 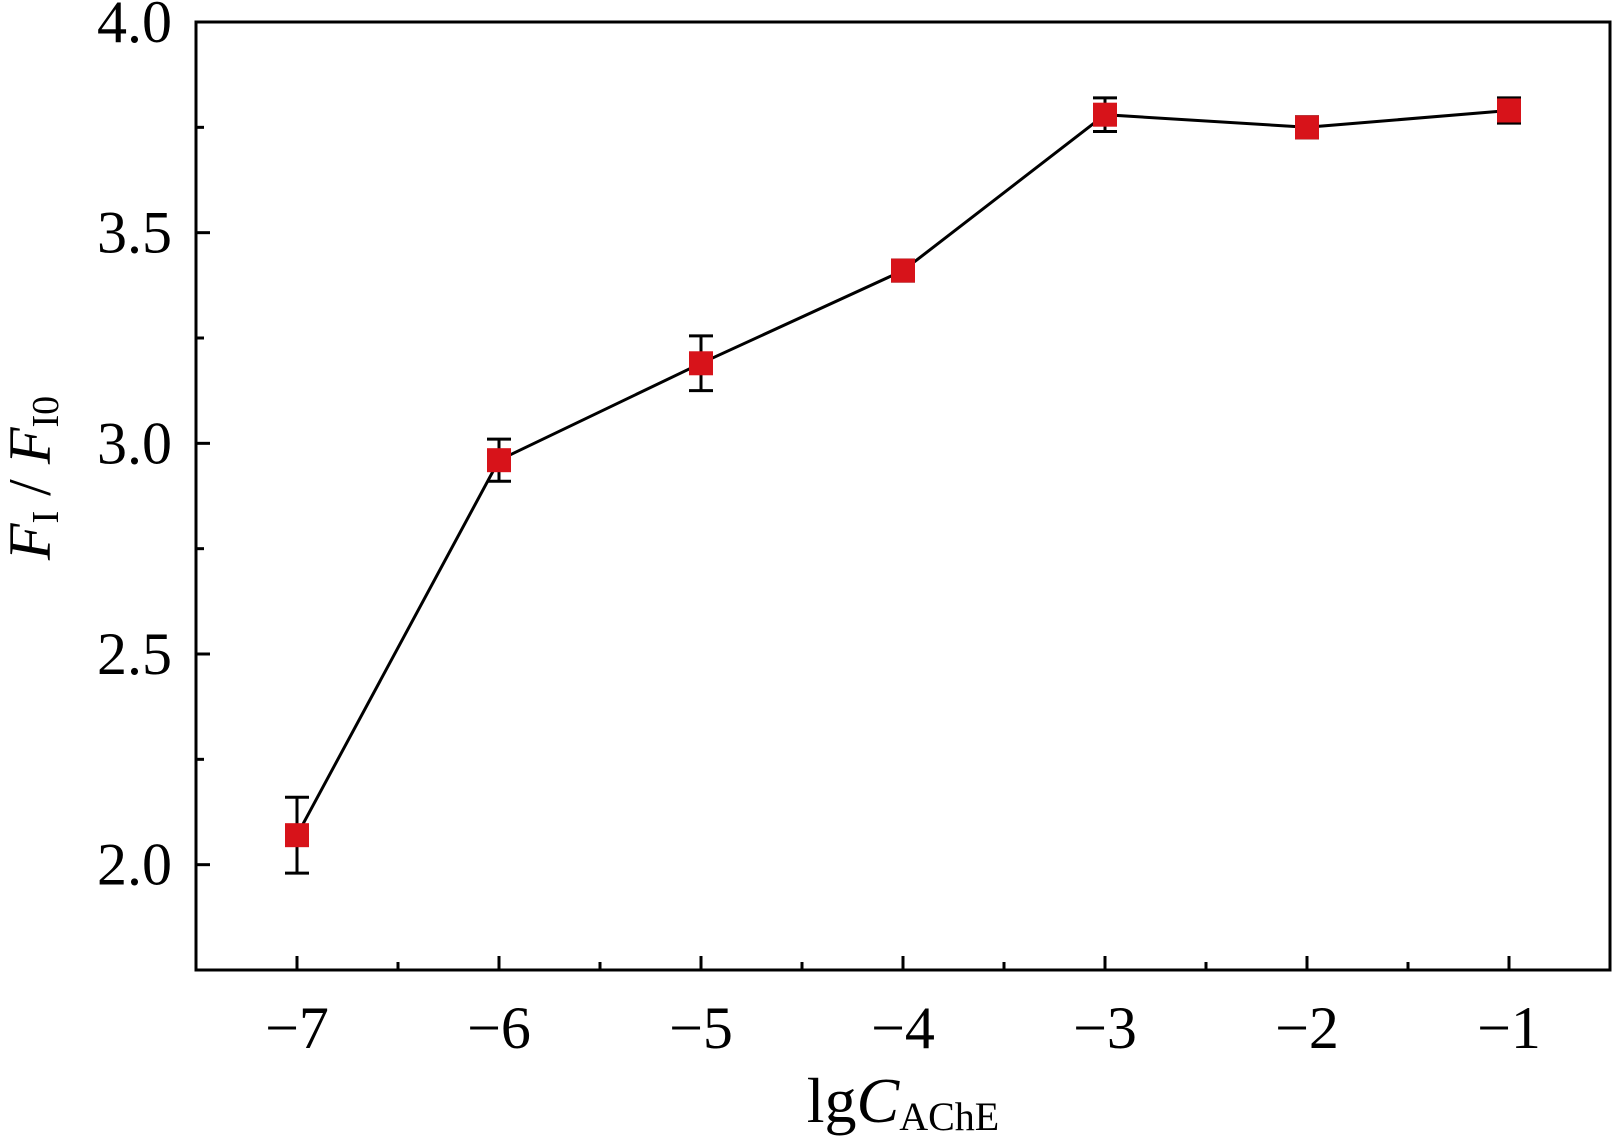 What do you see at coordinates (701, 1028) in the screenshot?
I see `x-tick-label: −5` at bounding box center [701, 1028].